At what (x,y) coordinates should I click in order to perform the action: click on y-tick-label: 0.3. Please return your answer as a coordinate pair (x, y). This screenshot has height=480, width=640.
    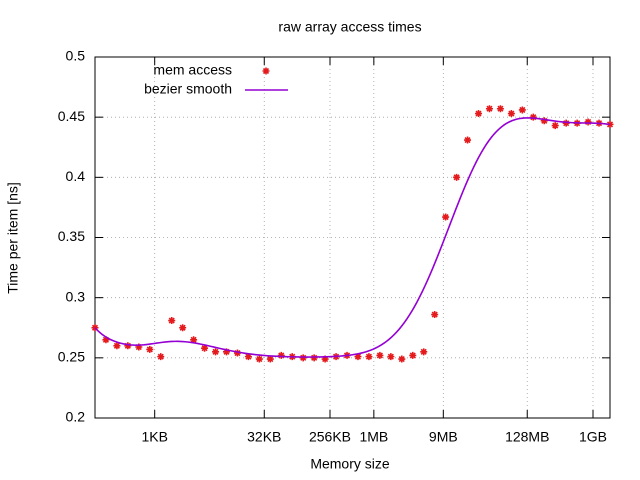
    Looking at the image, I should click on (76, 296).